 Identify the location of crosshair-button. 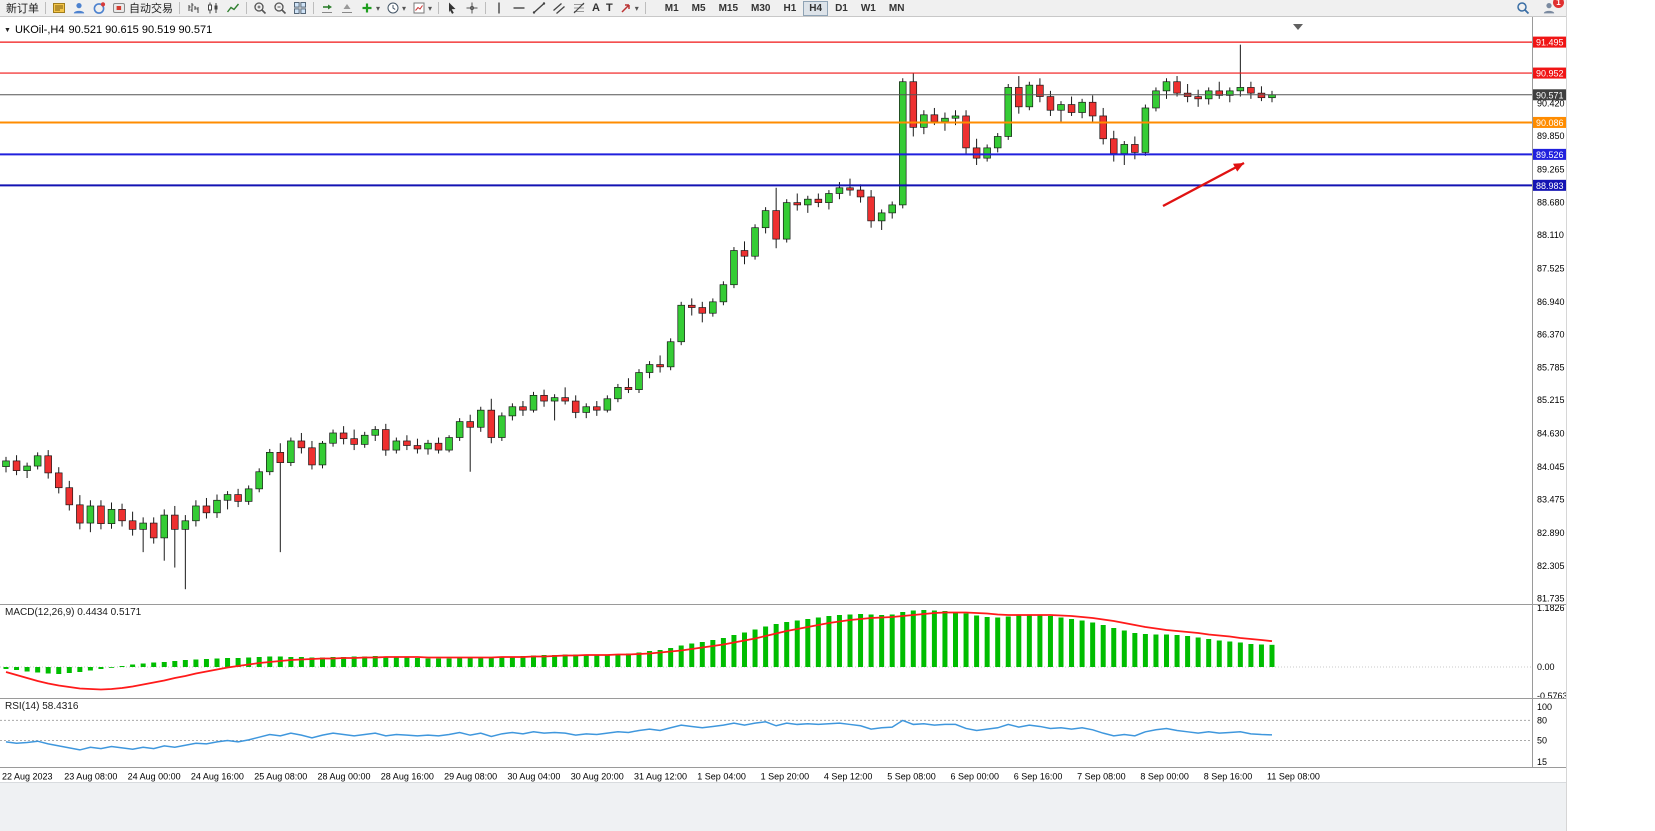
(472, 8).